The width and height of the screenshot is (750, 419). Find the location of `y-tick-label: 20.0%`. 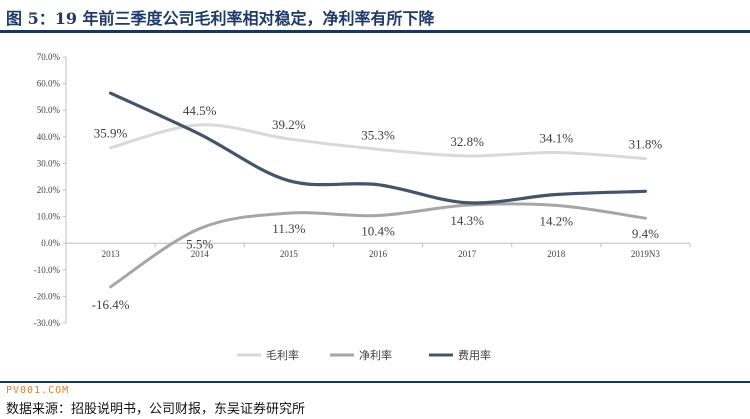

y-tick-label: 20.0% is located at coordinates (49, 190).